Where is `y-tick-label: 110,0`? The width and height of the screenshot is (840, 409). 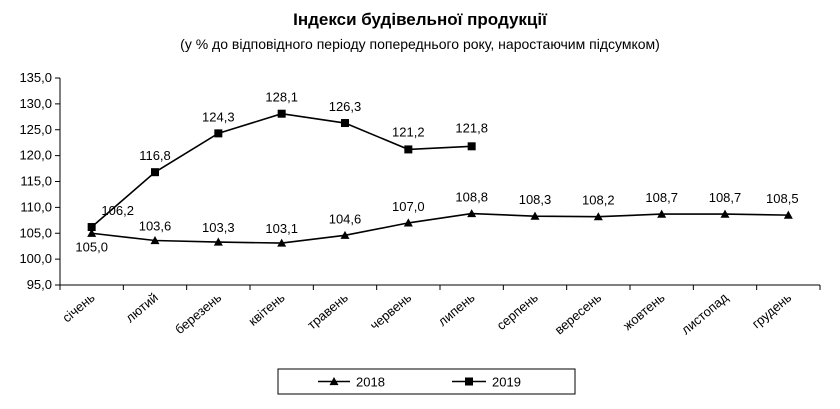 y-tick-label: 110,0 is located at coordinates (36, 206).